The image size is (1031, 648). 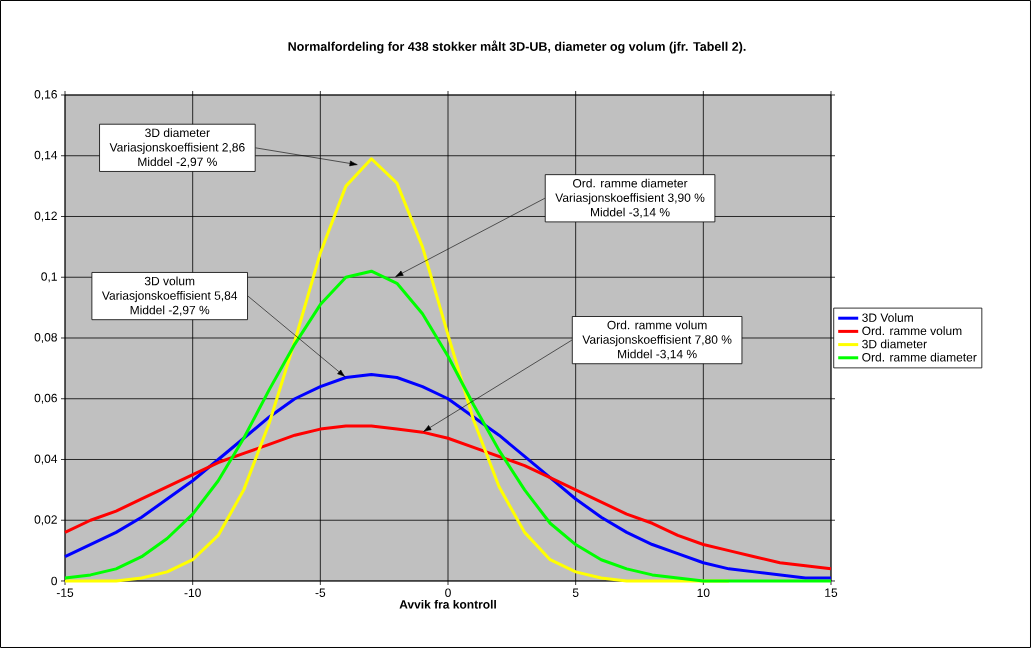 What do you see at coordinates (45, 338) in the screenshot?
I see `y-tick-label: 0,08` at bounding box center [45, 338].